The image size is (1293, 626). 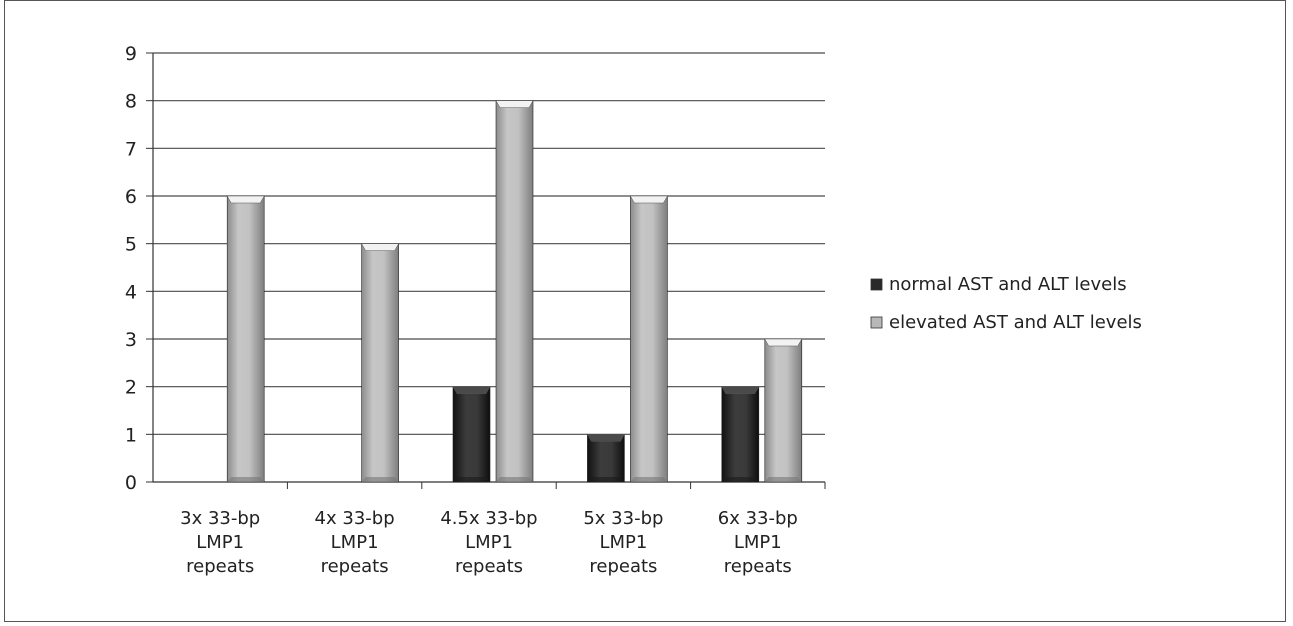 What do you see at coordinates (355, 518) in the screenshot?
I see `x-category-label: 4x 33-bp` at bounding box center [355, 518].